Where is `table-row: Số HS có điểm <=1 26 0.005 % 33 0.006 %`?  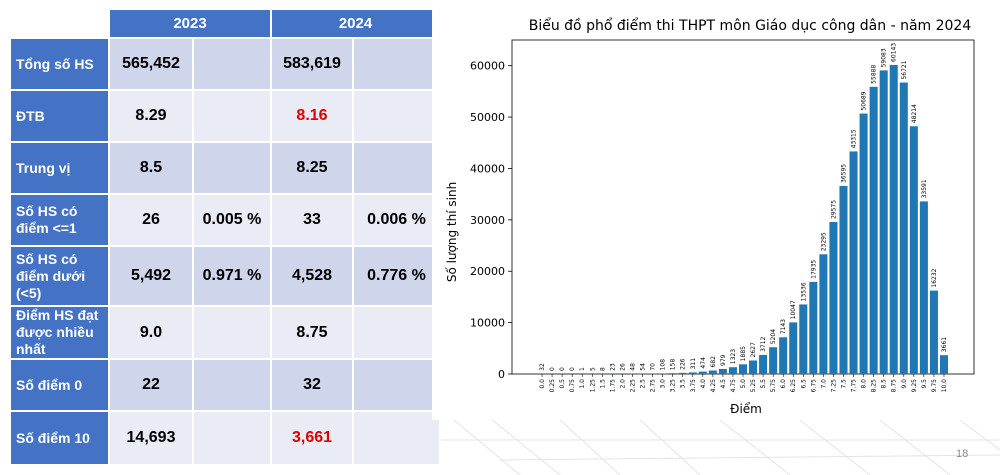 table-row: Số HS có điểm <=1 26 0.005 % 33 0.006 % is located at coordinates (225, 220).